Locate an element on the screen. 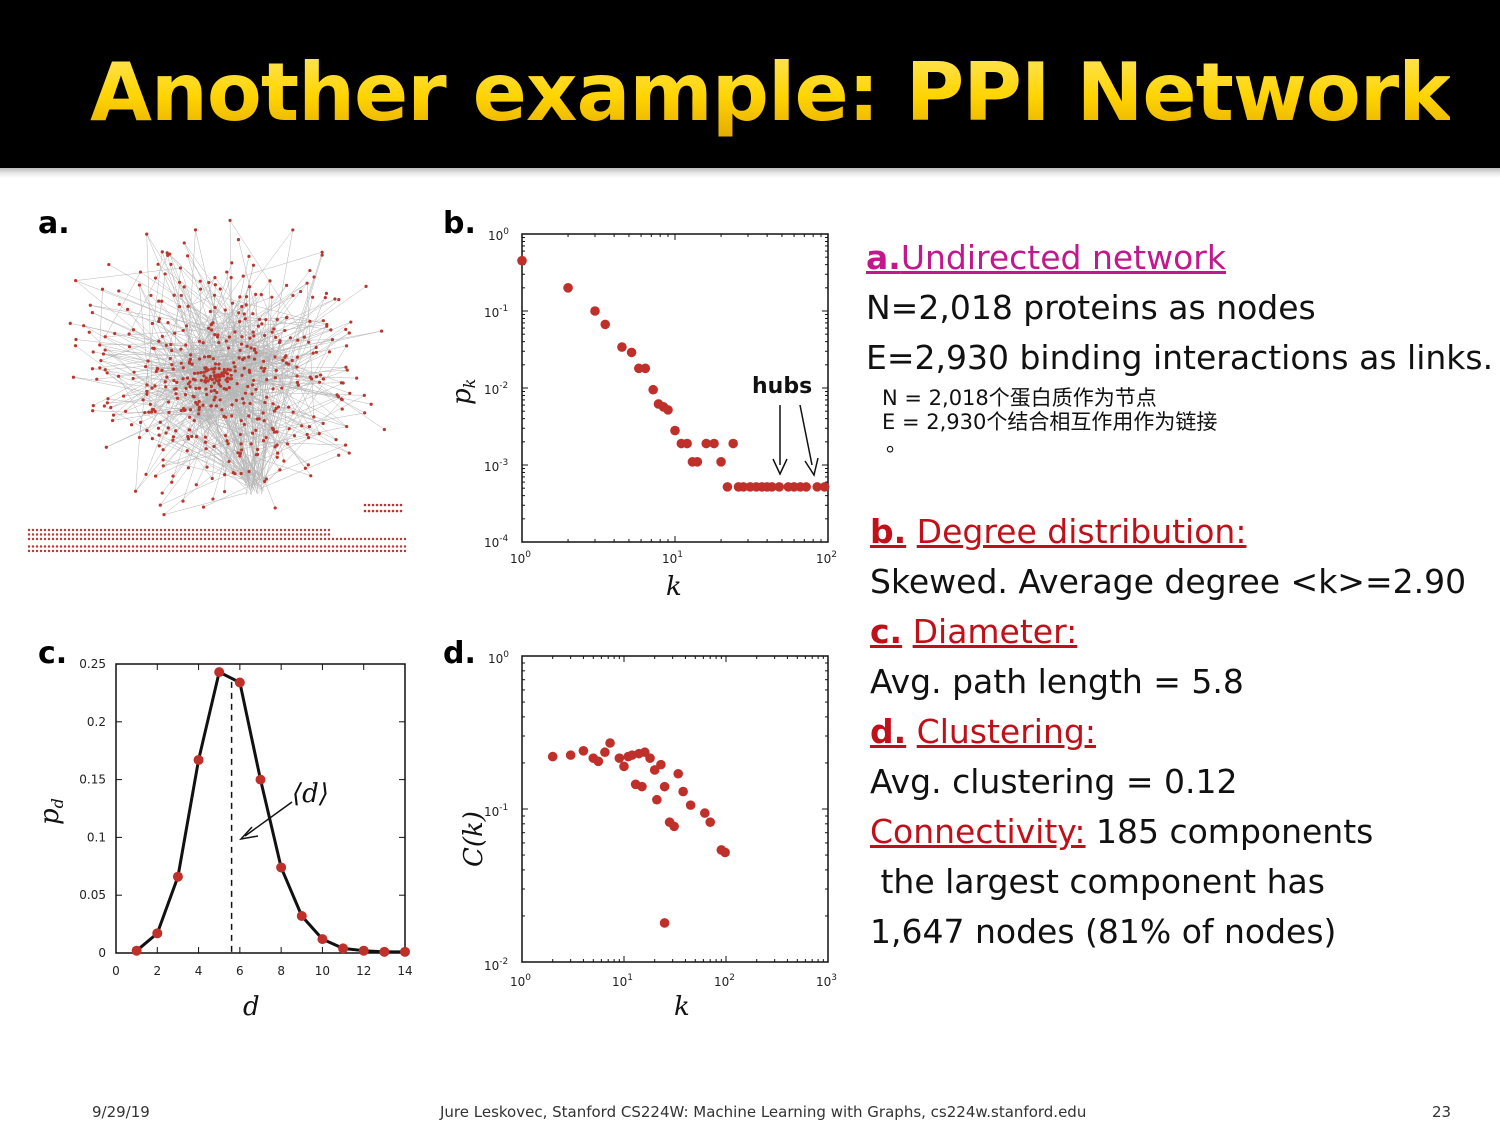  note-cn-line3: 。 is located at coordinates (896, 444).